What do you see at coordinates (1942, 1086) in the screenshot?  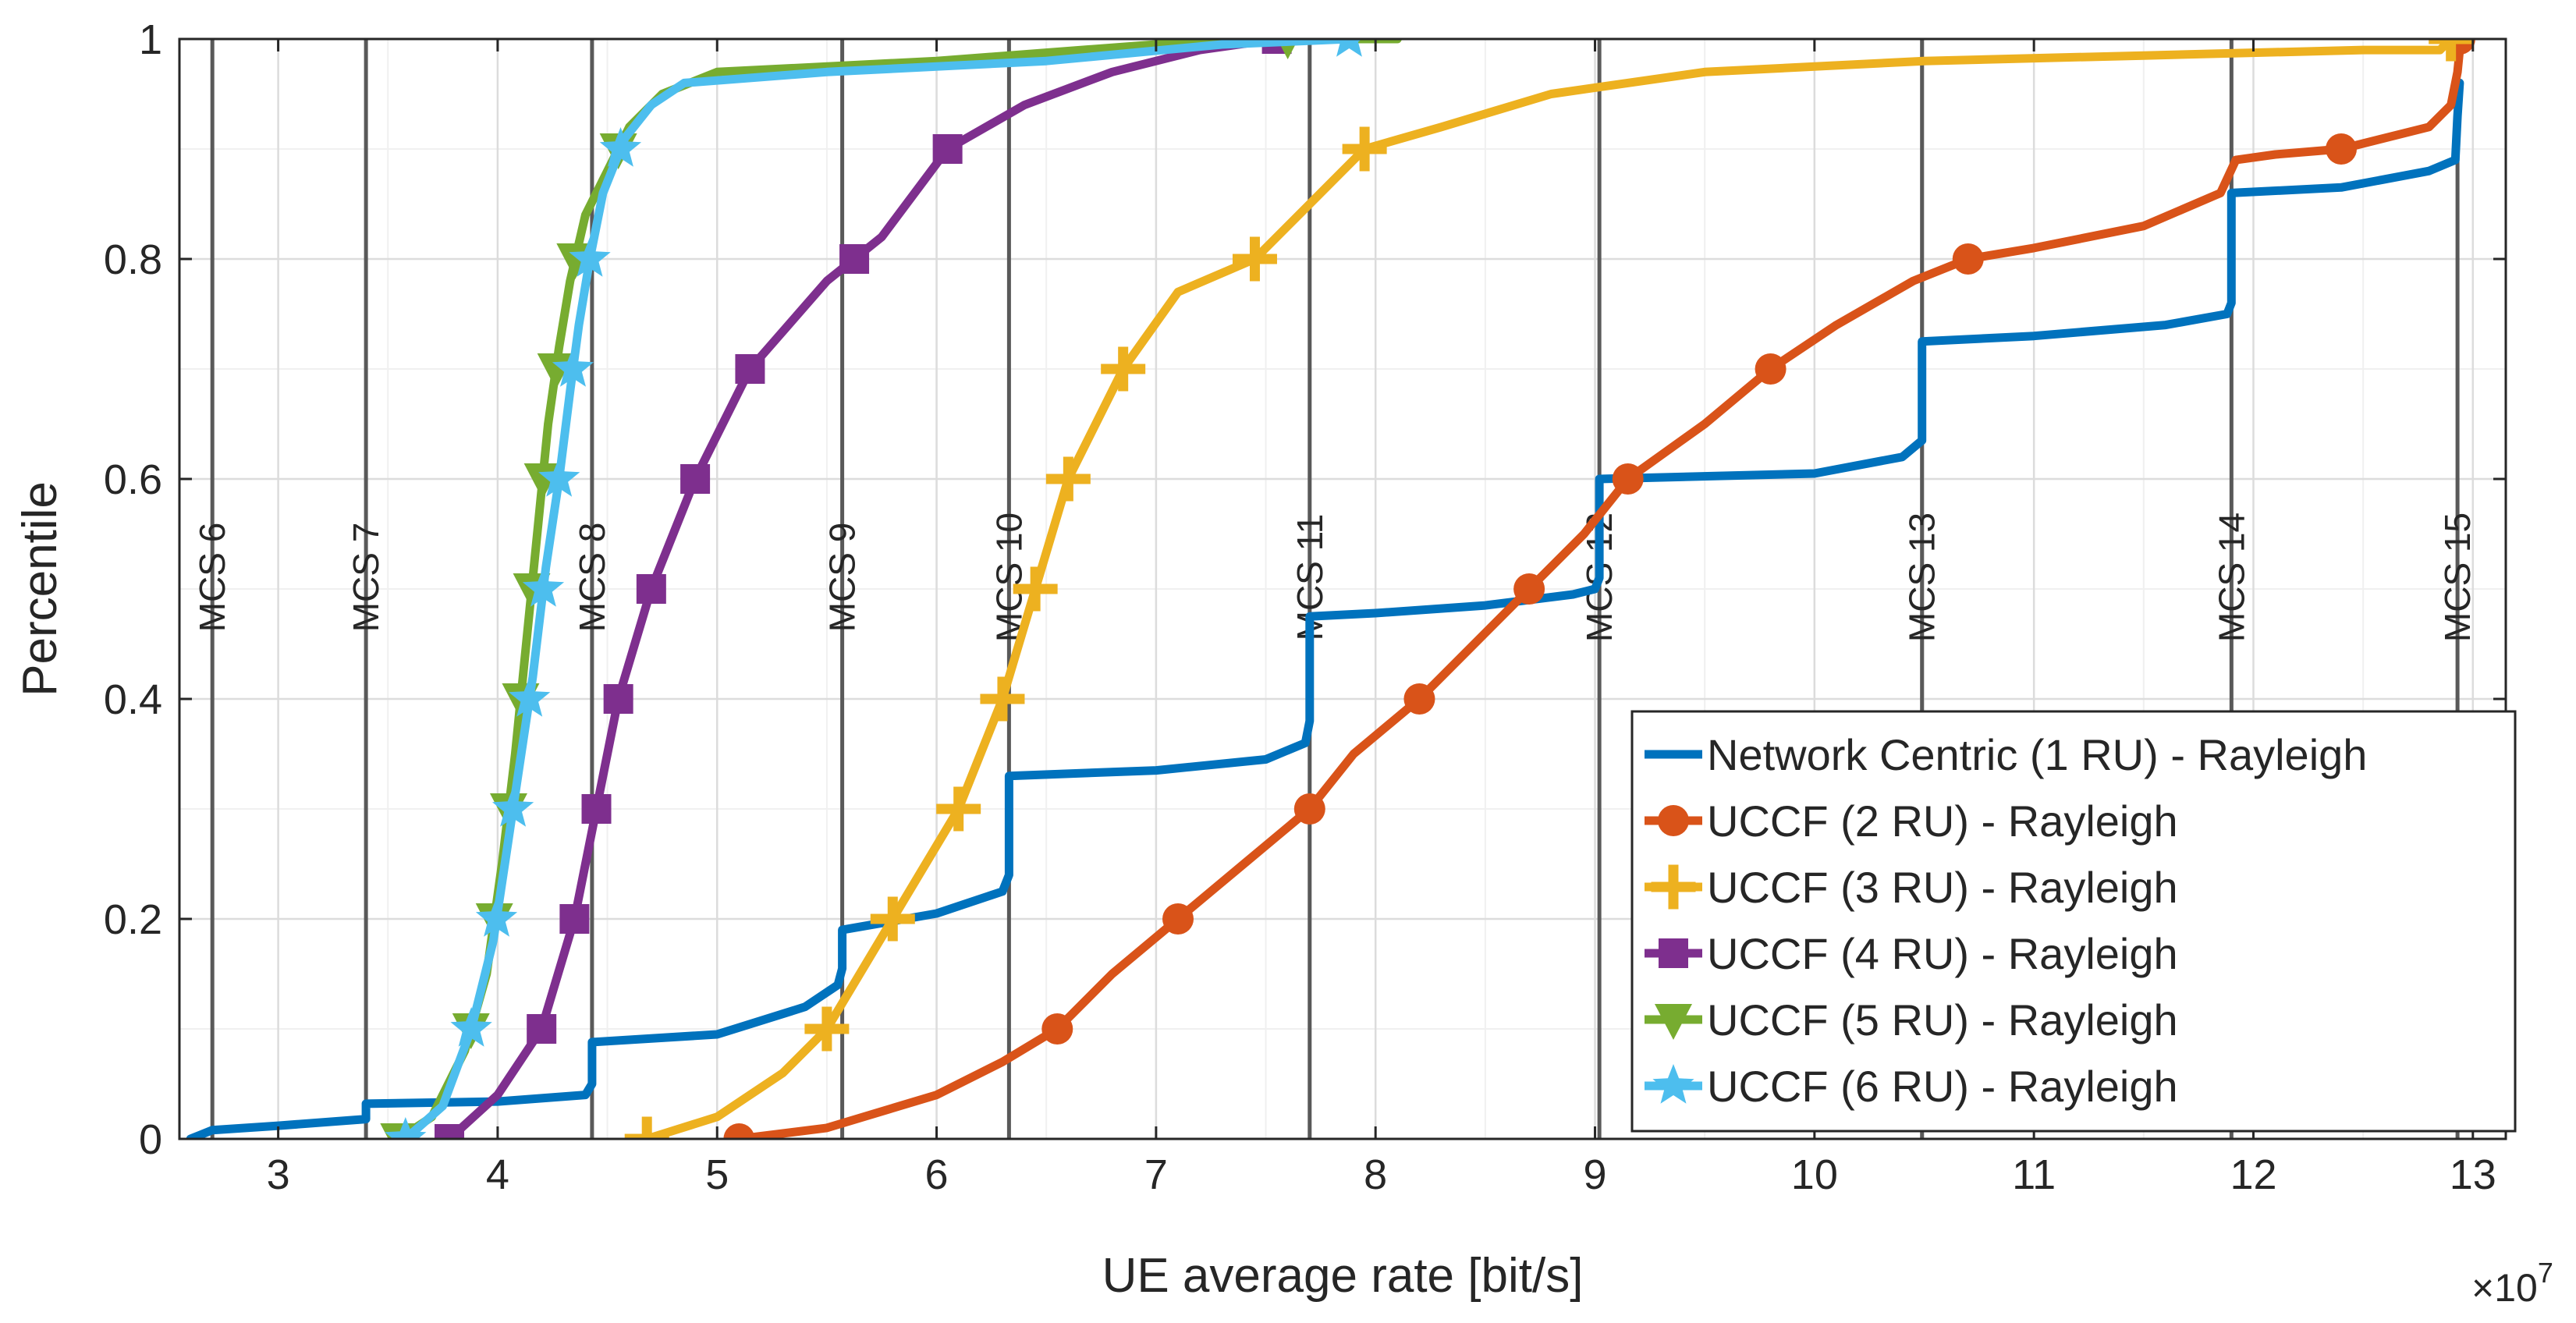 I see `legend-label: UCCF (6 RU) - Rayleigh` at bounding box center [1942, 1086].